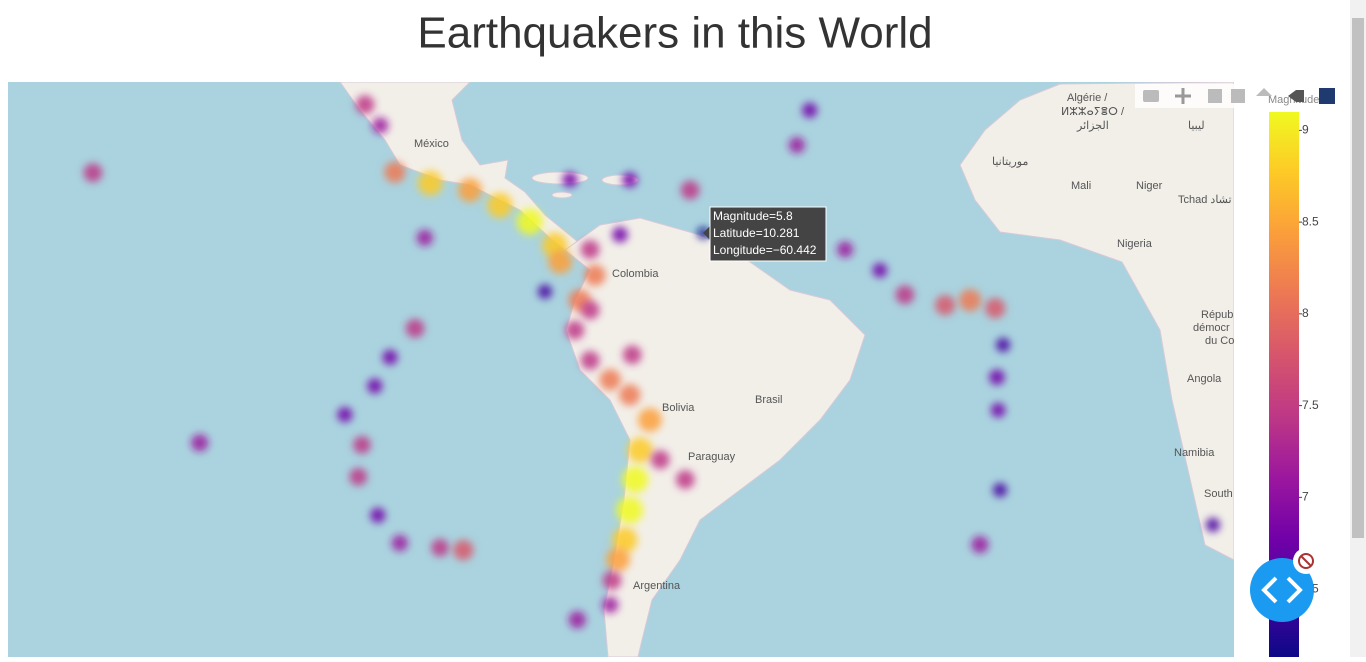 The height and width of the screenshot is (662, 1366). I want to click on map-label: du Co, so click(1219, 341).